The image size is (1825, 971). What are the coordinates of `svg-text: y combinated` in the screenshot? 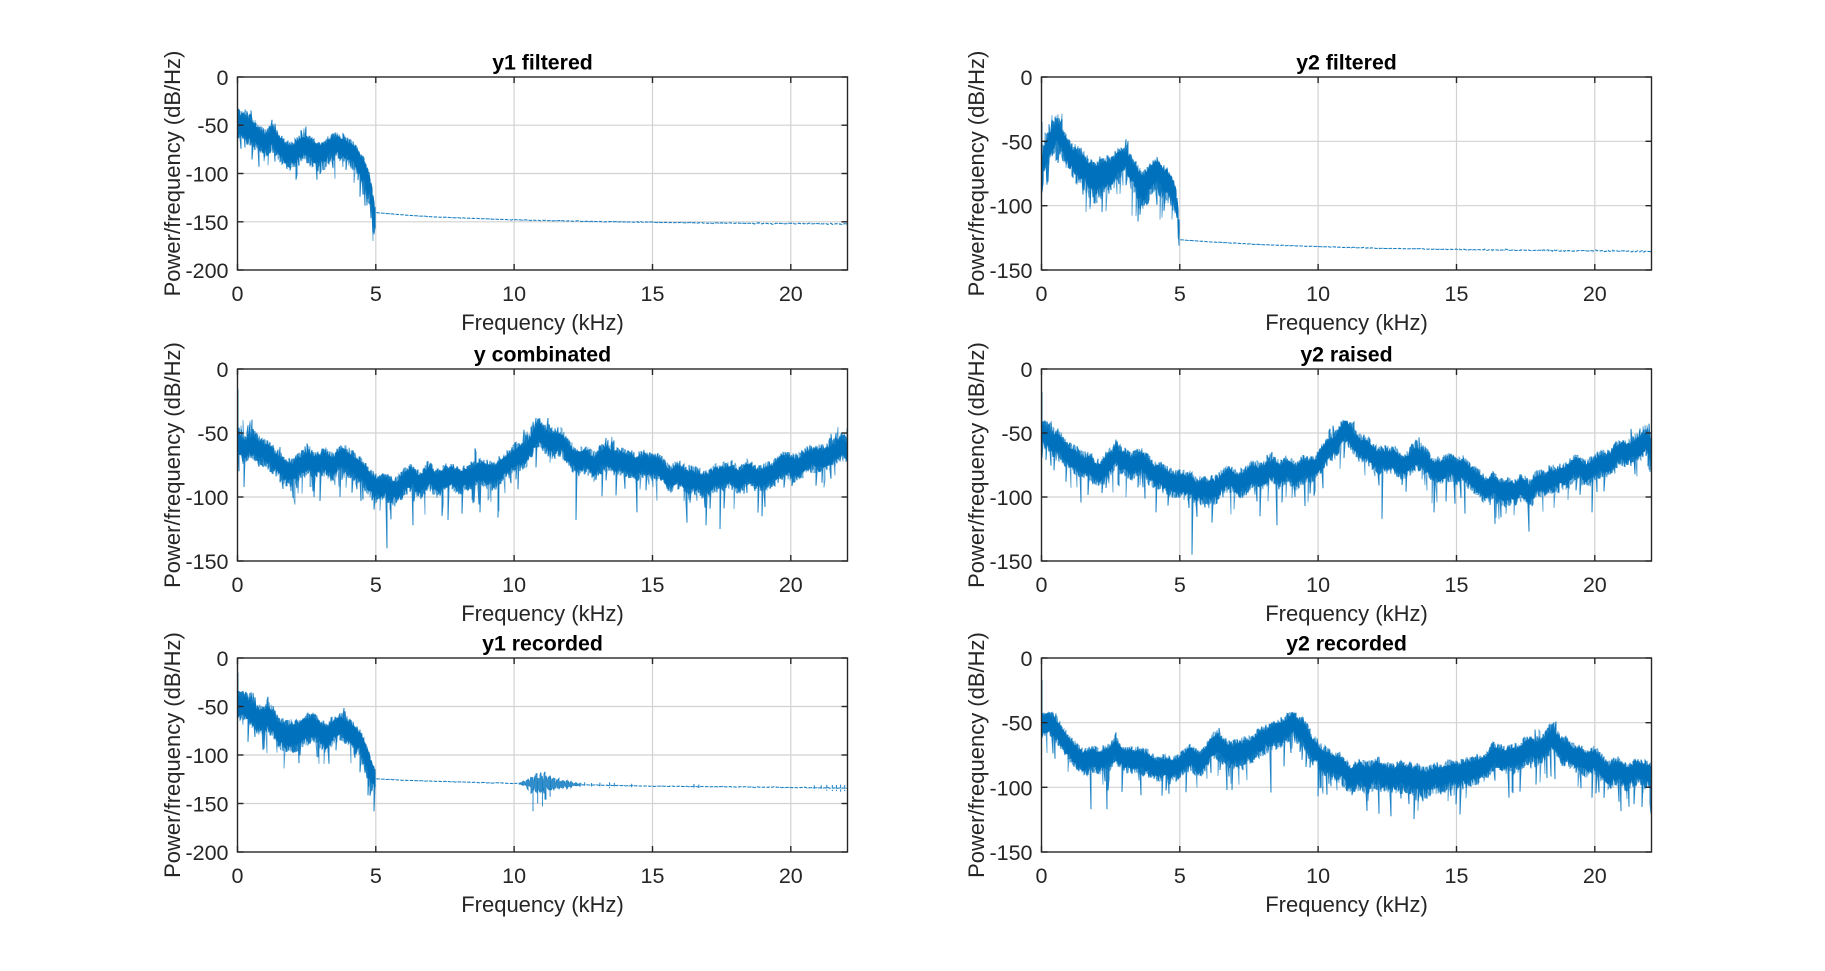 It's located at (542, 355).